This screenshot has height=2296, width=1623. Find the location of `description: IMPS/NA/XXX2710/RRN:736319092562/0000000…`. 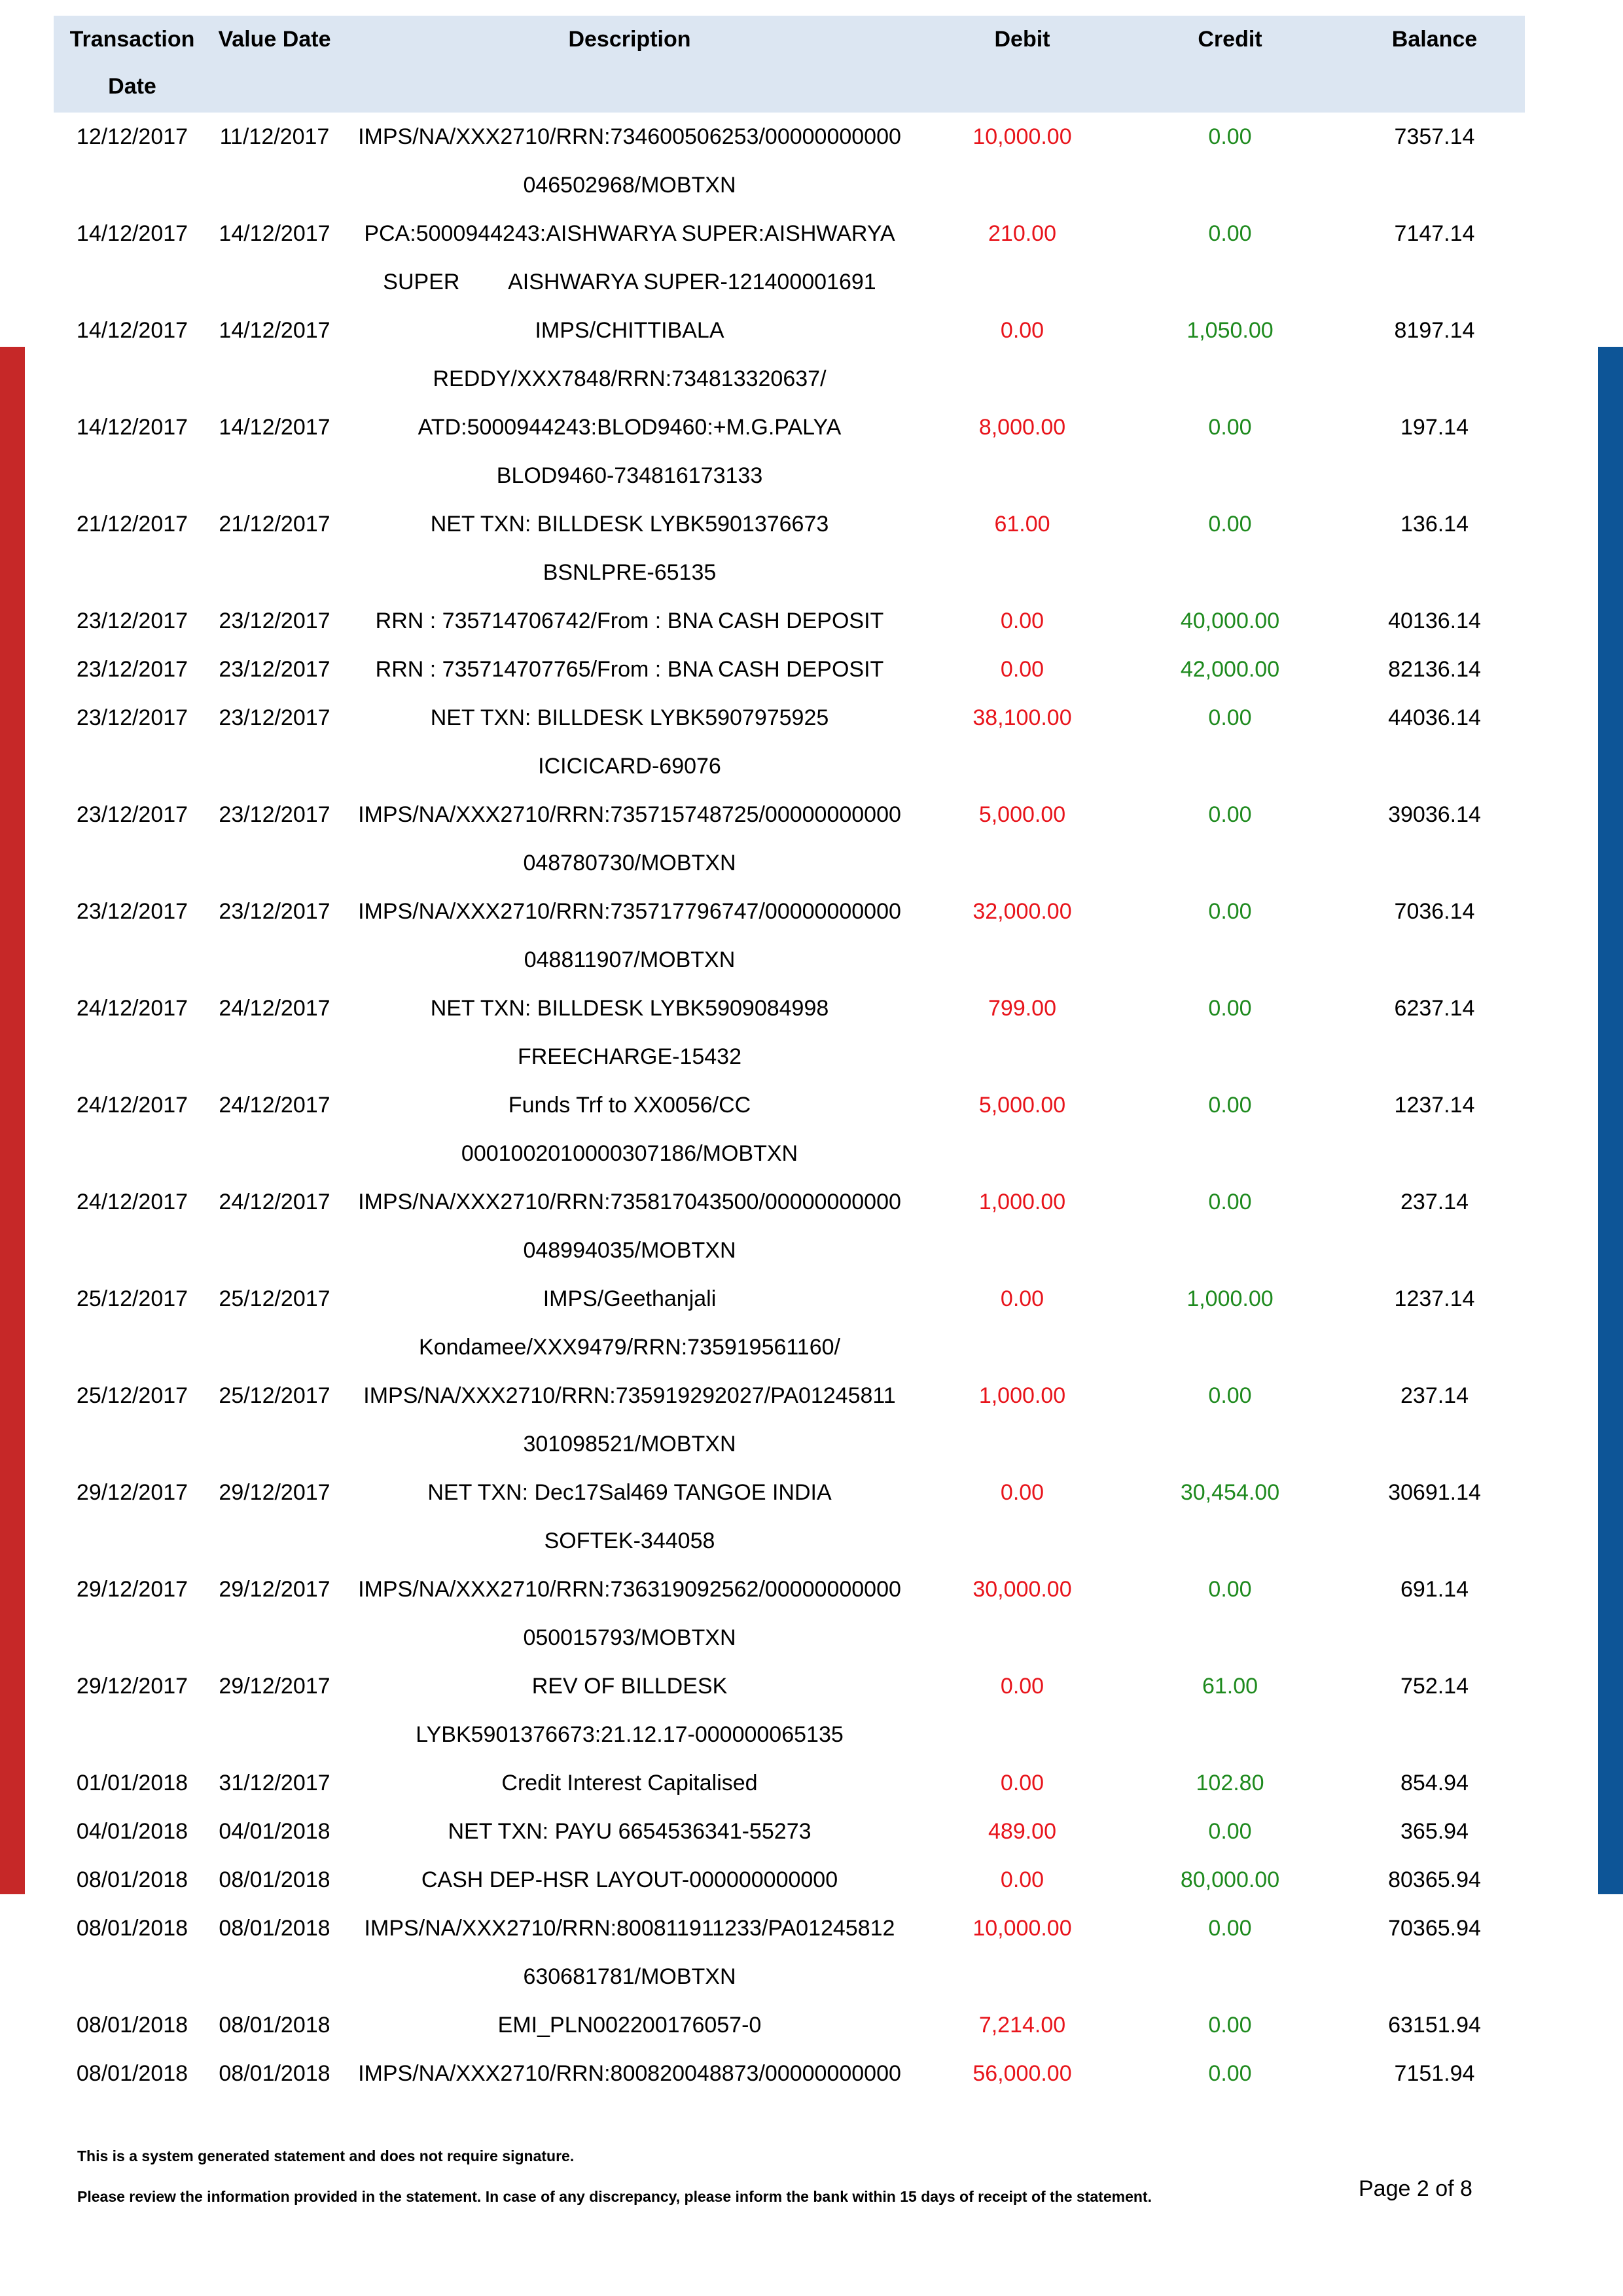

description: IMPS/NA/XXX2710/RRN:736319092562/0000000… is located at coordinates (629, 1613).